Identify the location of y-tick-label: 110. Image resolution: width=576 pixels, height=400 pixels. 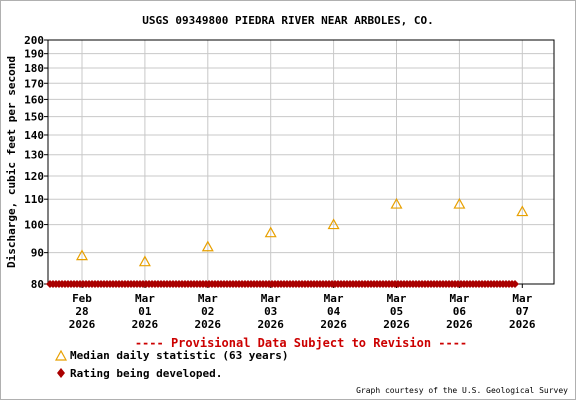
(34, 199).